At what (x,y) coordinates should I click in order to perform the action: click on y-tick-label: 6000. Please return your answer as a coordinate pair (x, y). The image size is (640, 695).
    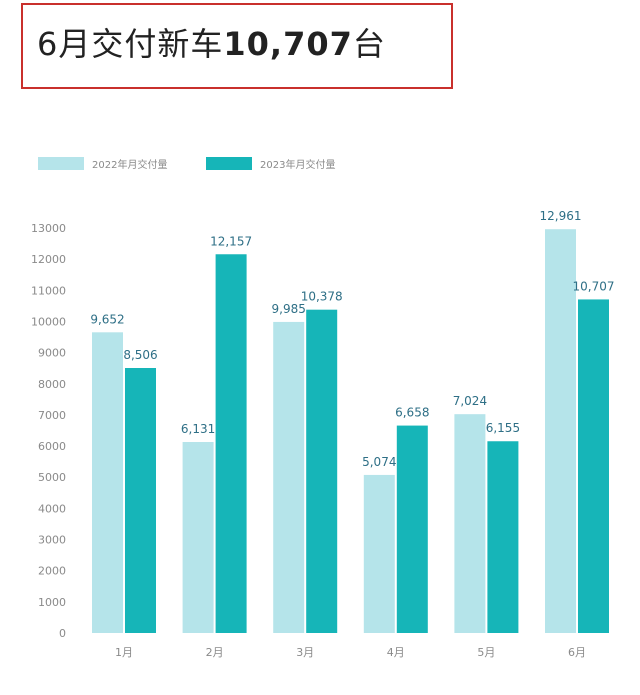
    Looking at the image, I should click on (52, 446).